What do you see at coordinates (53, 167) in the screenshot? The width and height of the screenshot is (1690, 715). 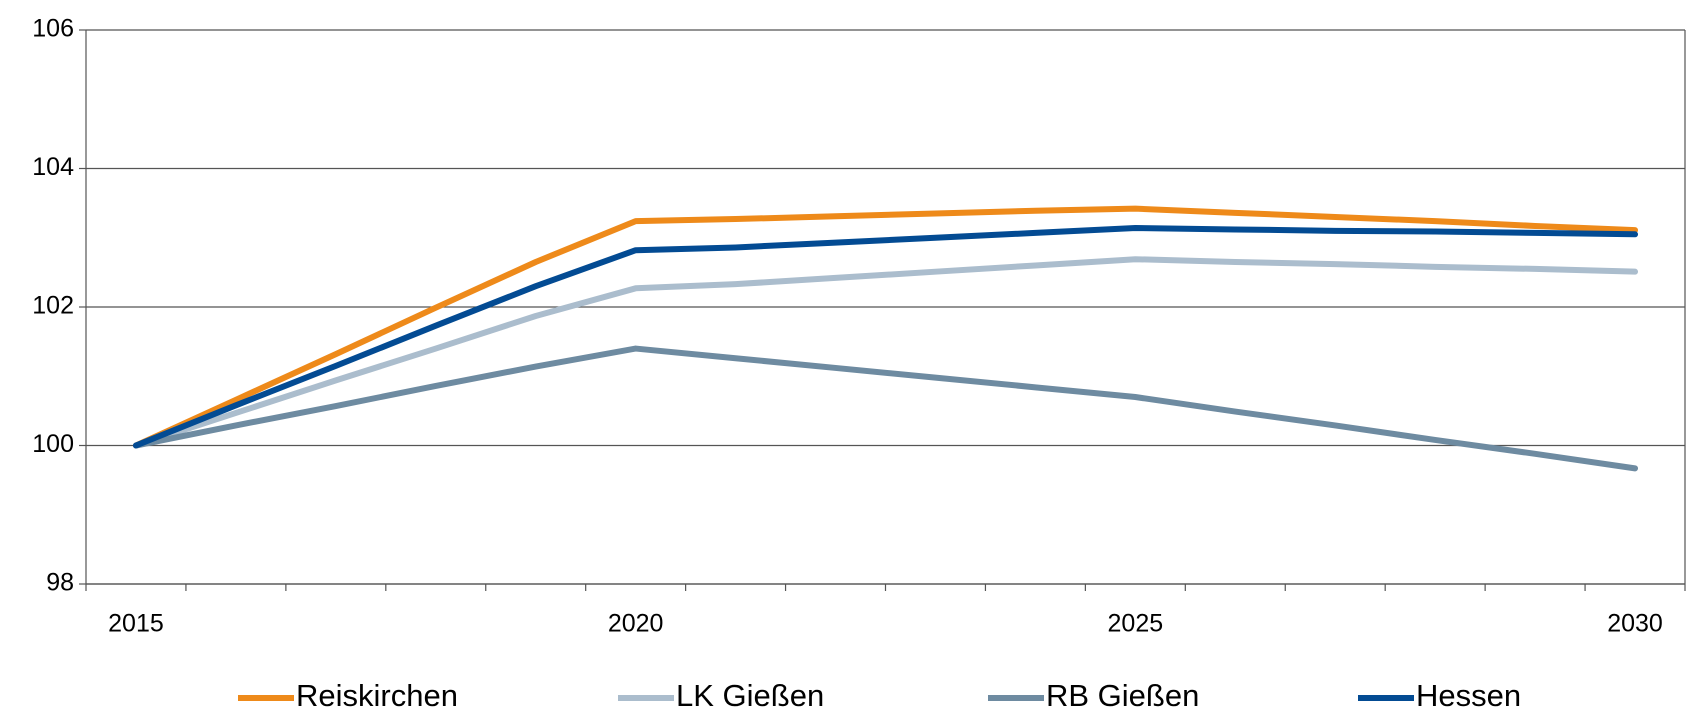 I see `y-tick-label: 104` at bounding box center [53, 167].